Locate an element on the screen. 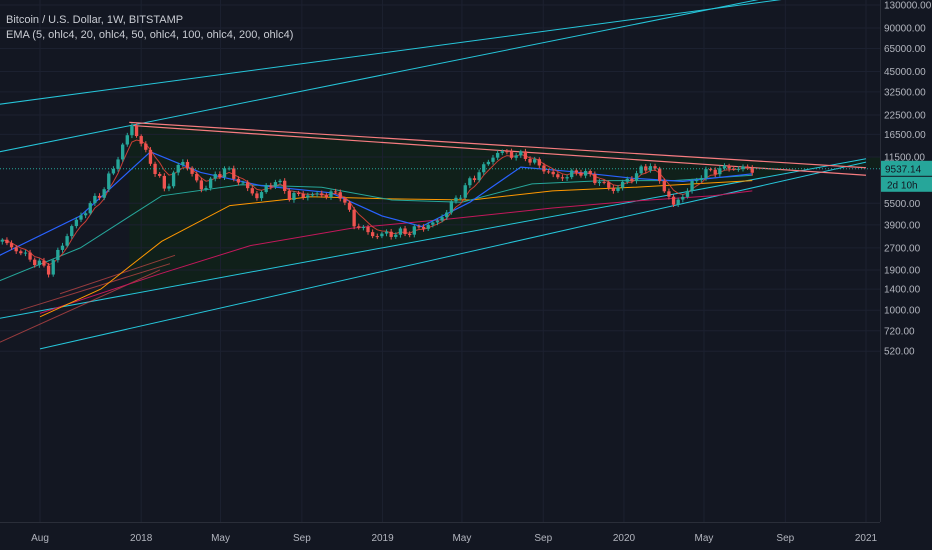 The width and height of the screenshot is (932, 550). time-axis: Aug 2018 May Sep 2019 May Sep 2020 May Sep 2021 is located at coordinates (454, 538).